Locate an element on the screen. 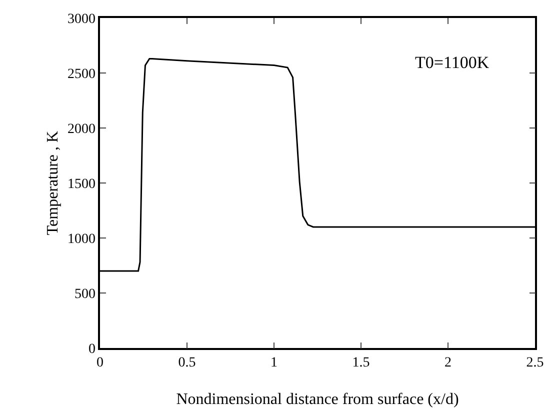 This screenshot has height=408, width=547. x-tick-label: 2.5 is located at coordinates (535, 363).